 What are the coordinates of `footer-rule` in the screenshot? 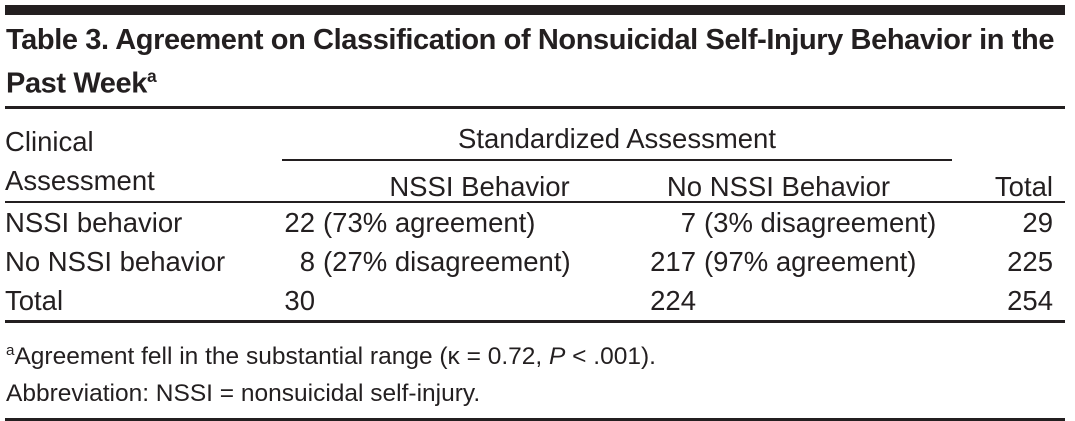 It's located at (535, 419).